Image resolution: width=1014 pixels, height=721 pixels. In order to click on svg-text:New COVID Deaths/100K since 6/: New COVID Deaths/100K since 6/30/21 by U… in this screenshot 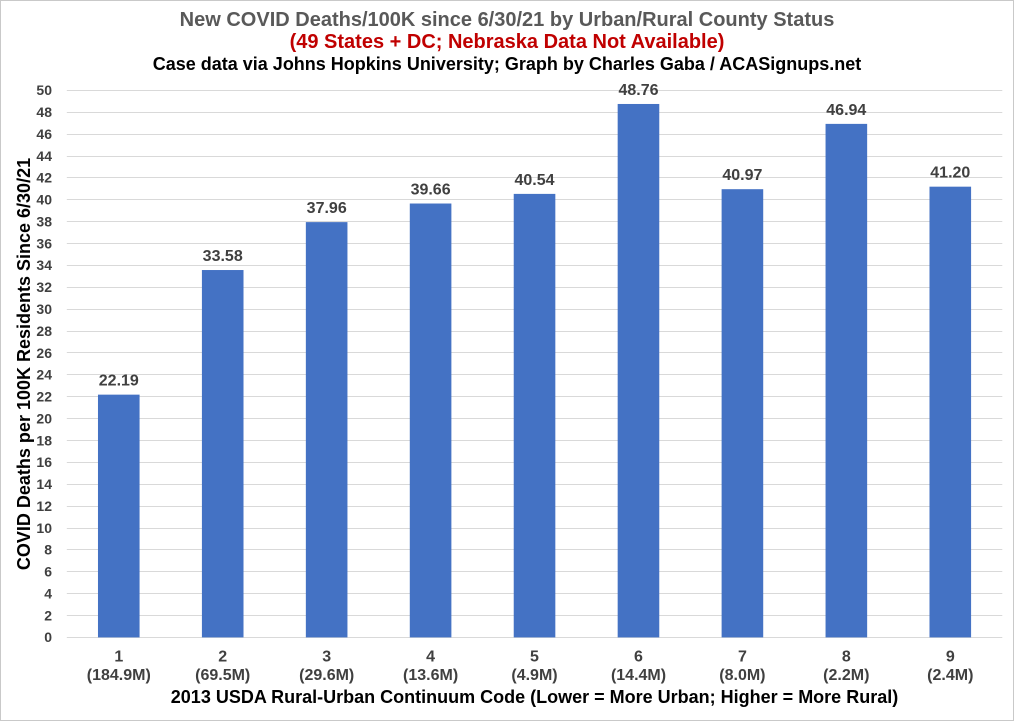, I will do `click(507, 20)`.